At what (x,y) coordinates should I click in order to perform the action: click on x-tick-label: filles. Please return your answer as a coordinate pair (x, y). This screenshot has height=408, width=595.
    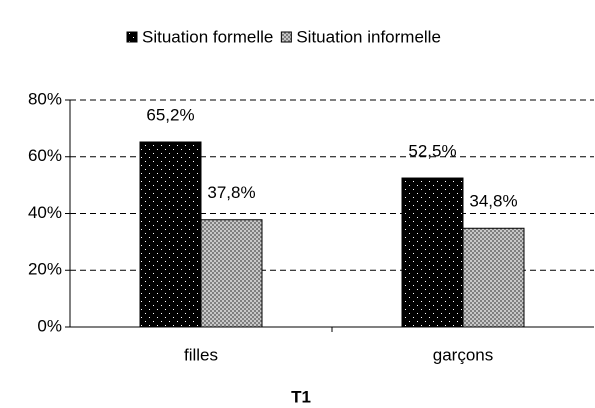
    Looking at the image, I should click on (201, 354).